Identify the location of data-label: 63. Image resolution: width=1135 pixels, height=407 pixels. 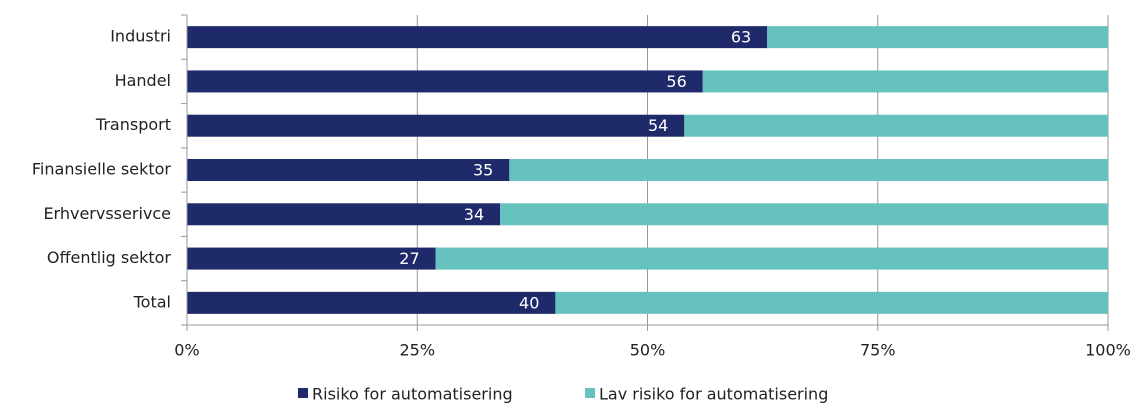
(741, 37).